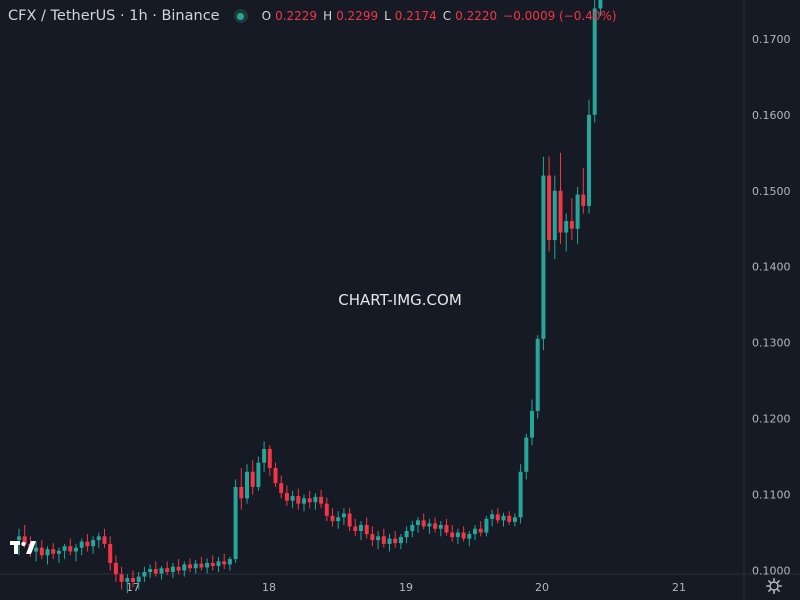 The height and width of the screenshot is (600, 800). Describe the element at coordinates (23, 548) in the screenshot. I see `tradingview-logo-icon` at that location.